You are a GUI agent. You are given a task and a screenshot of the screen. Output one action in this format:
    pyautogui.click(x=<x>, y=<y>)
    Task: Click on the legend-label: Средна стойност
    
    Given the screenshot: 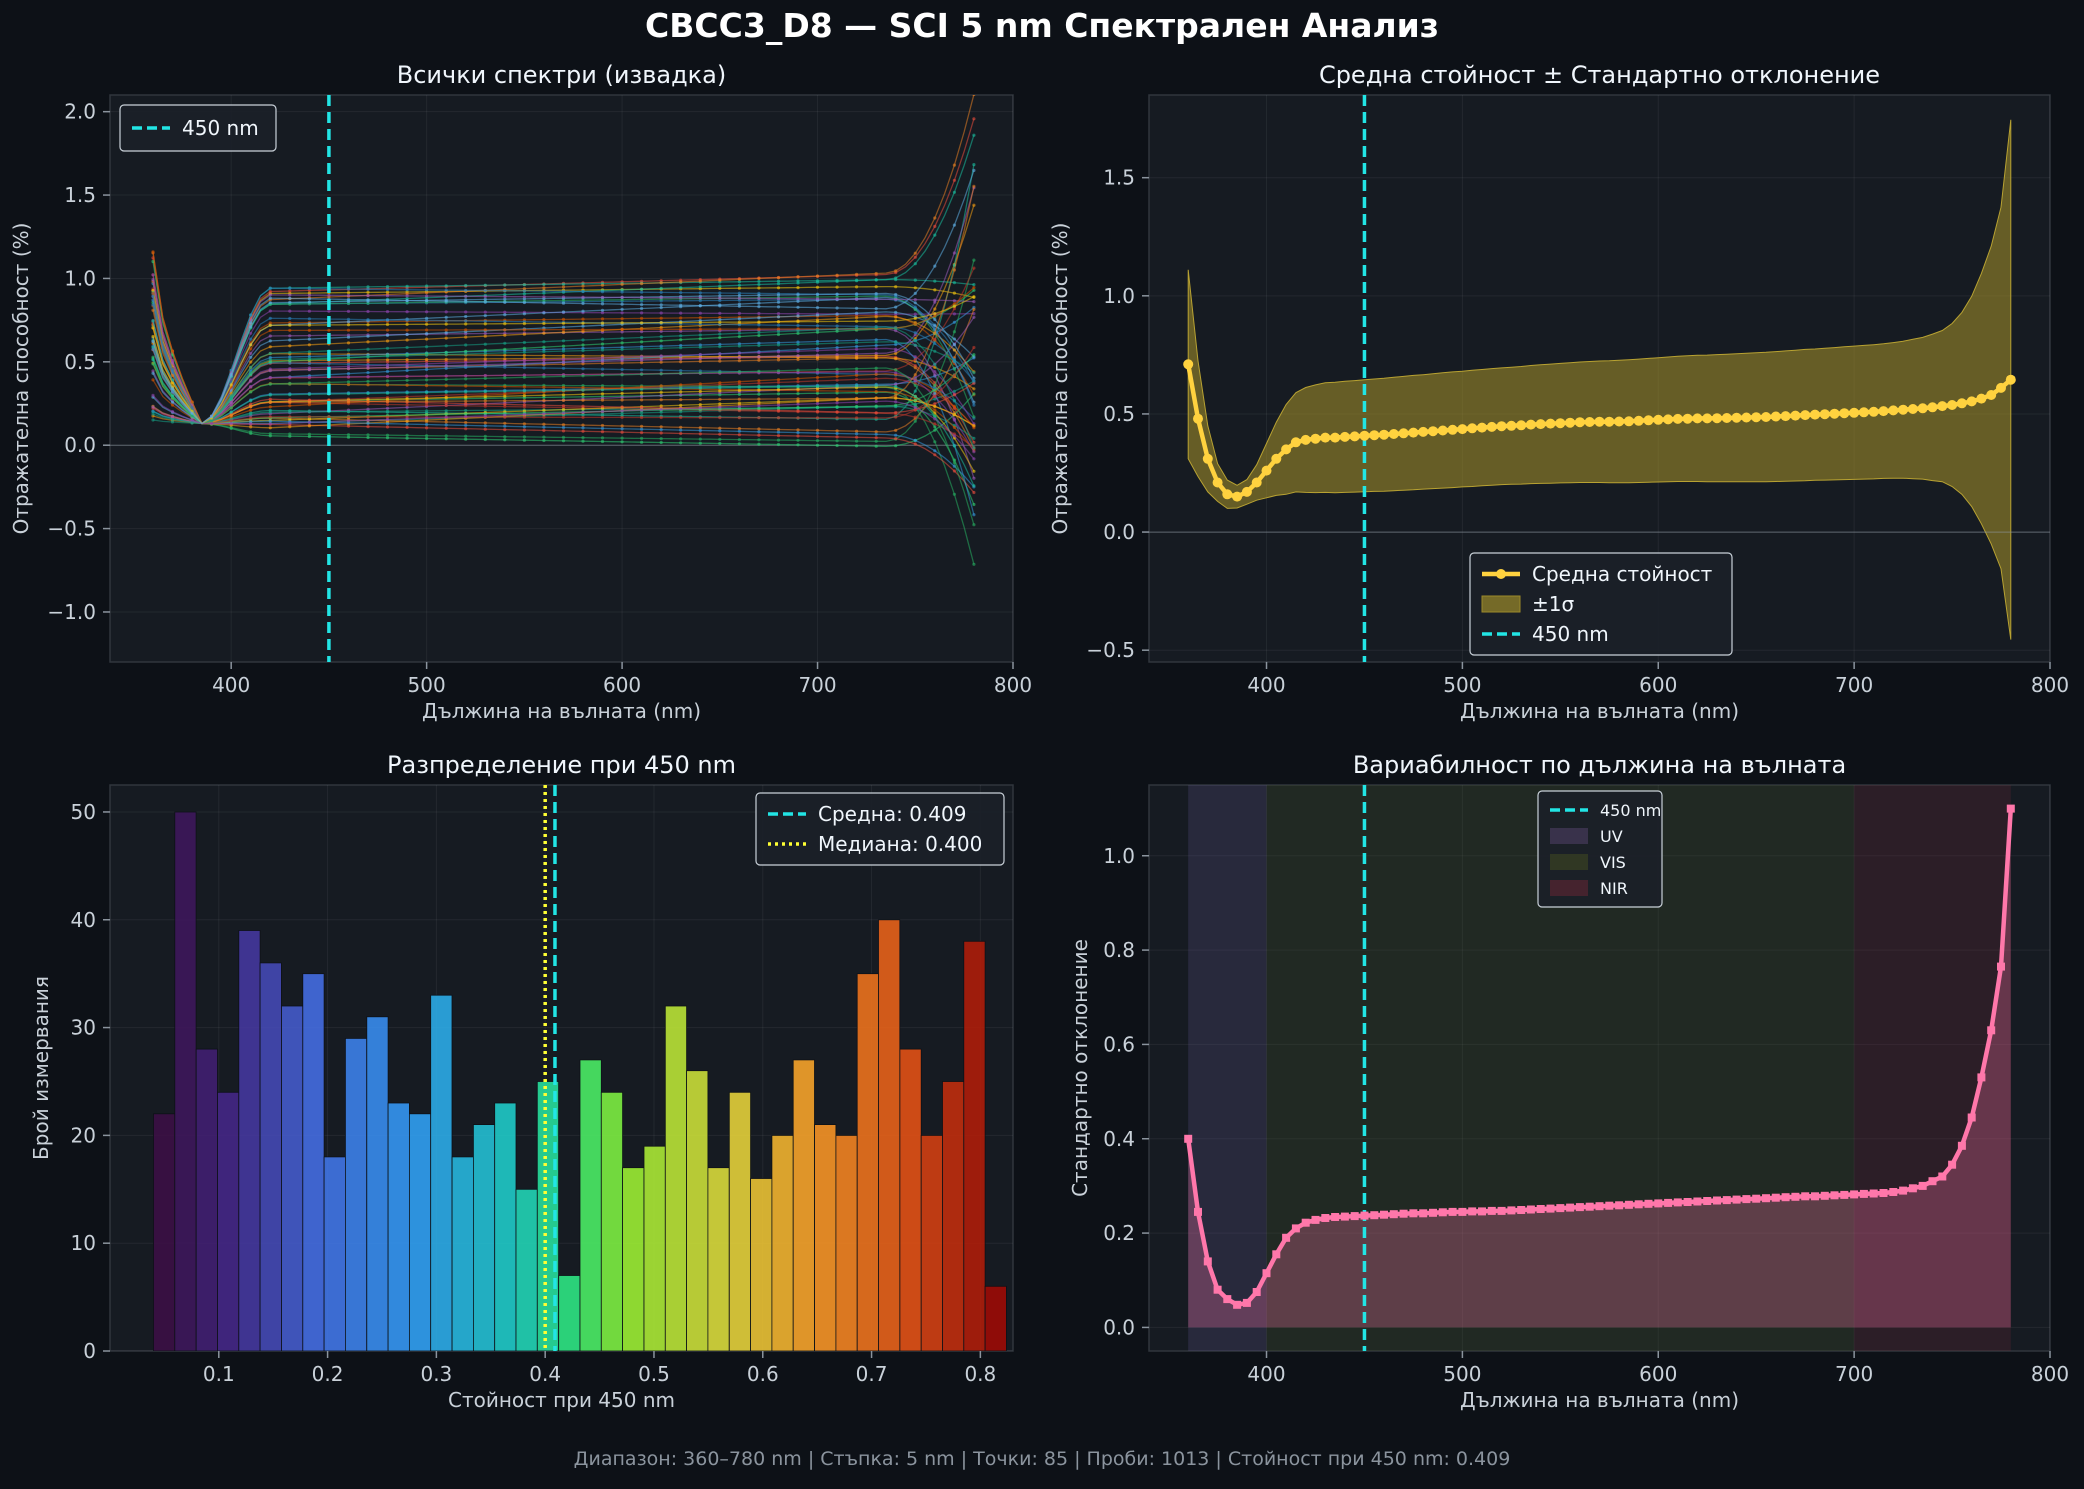 What is the action you would take?
    pyautogui.click(x=1622, y=574)
    